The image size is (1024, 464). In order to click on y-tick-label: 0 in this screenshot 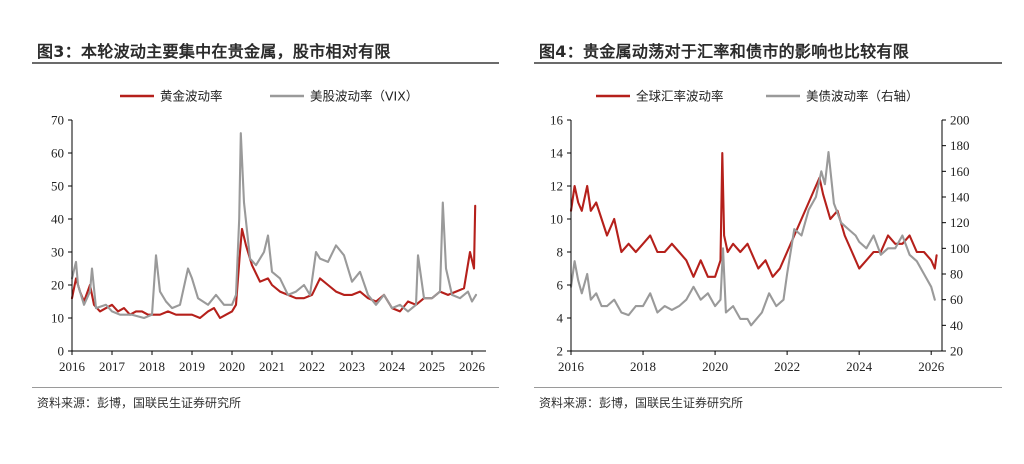, I will do `click(61, 351)`.